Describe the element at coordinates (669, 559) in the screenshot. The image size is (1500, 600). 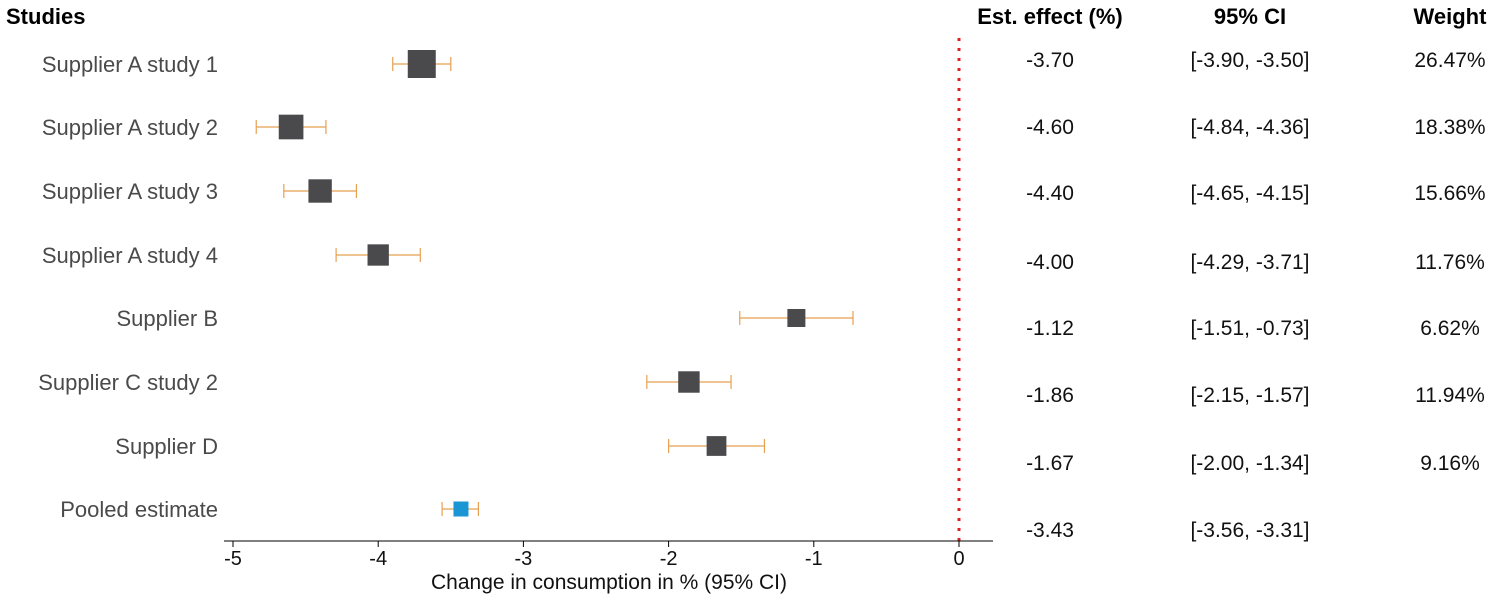
I see `x-tick-label: -2` at that location.